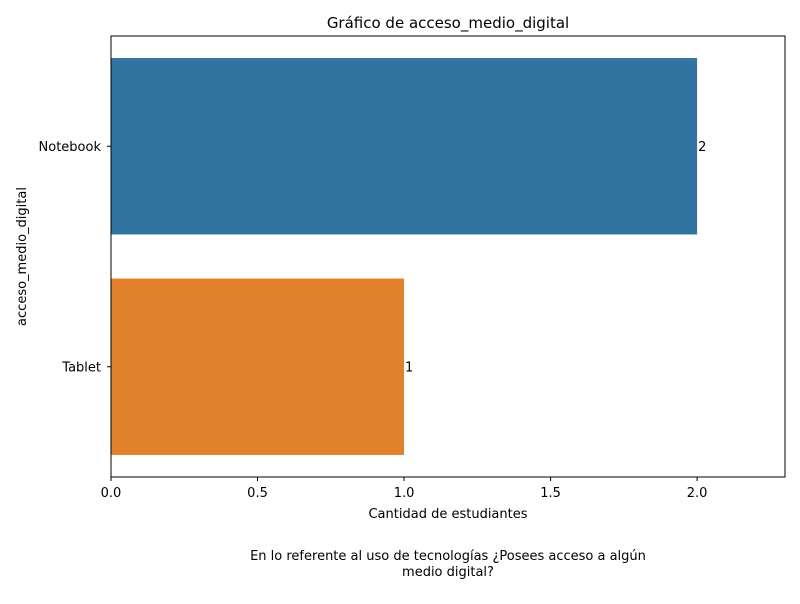 The image size is (800, 604). Describe the element at coordinates (697, 493) in the screenshot. I see `x-tick-label: 2.0` at that location.